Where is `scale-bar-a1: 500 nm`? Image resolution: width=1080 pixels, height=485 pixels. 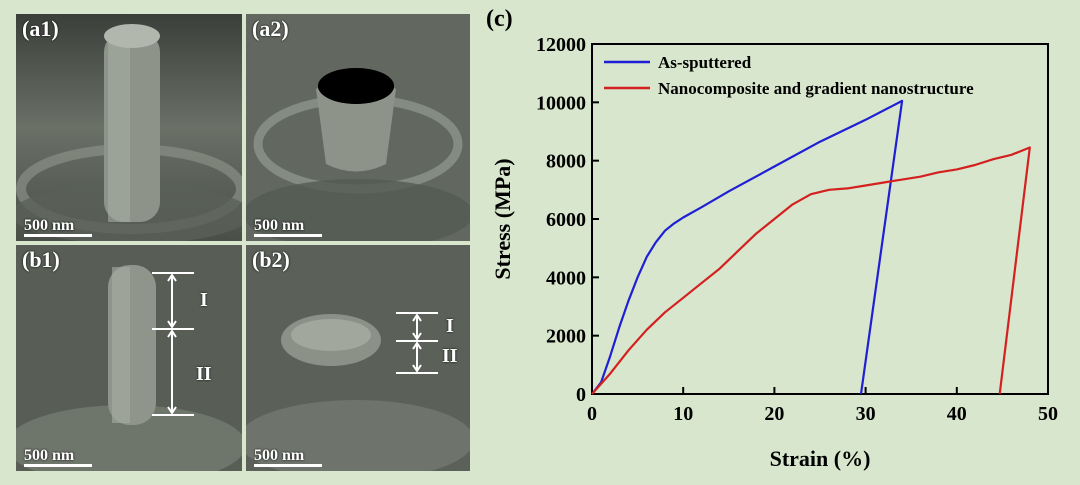 scale-bar-a1: 500 nm is located at coordinates (58, 227).